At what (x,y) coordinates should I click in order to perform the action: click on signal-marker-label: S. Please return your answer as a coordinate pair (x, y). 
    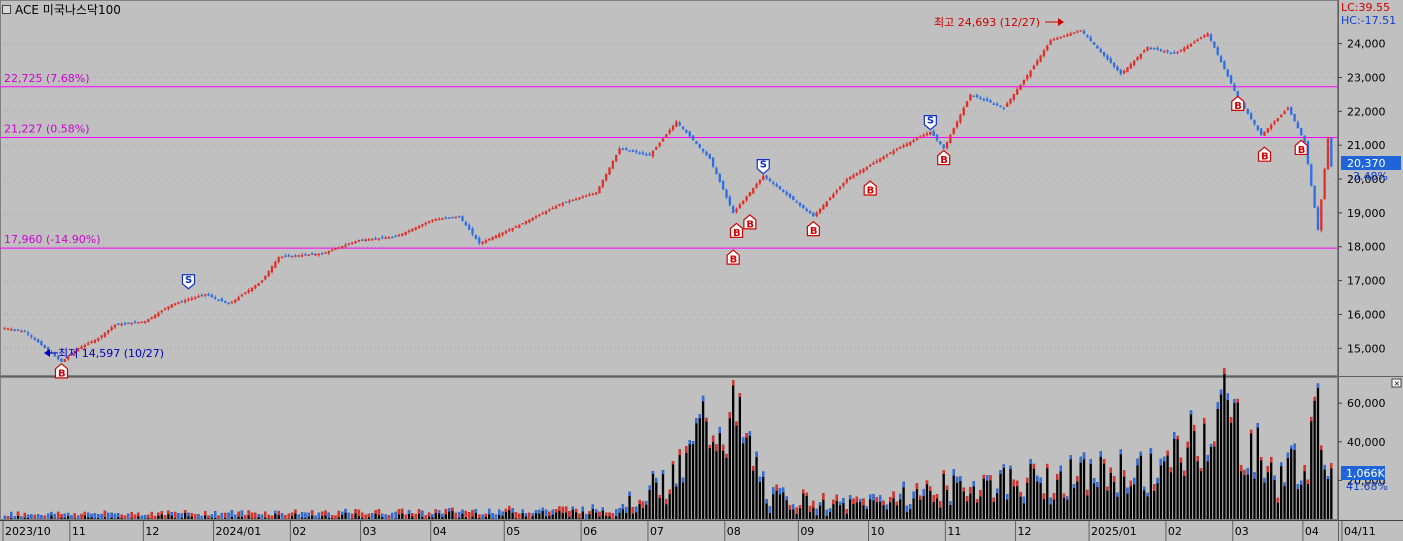
    Looking at the image, I should click on (763, 165).